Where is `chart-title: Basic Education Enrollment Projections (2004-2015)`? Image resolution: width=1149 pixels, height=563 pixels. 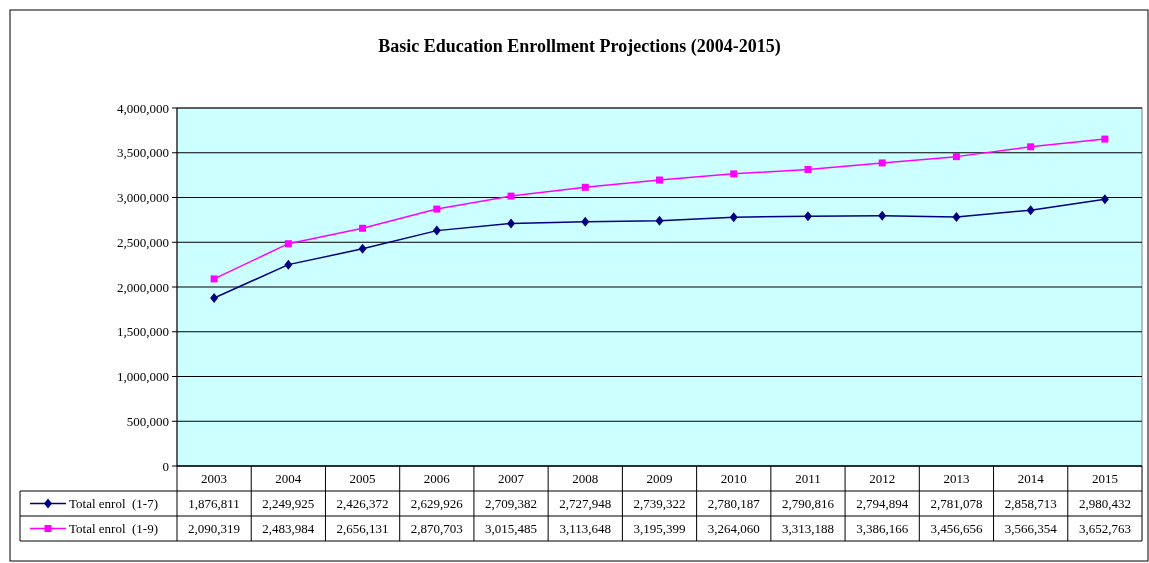
chart-title: Basic Education Enrollment Projections (2004-2015) is located at coordinates (579, 46).